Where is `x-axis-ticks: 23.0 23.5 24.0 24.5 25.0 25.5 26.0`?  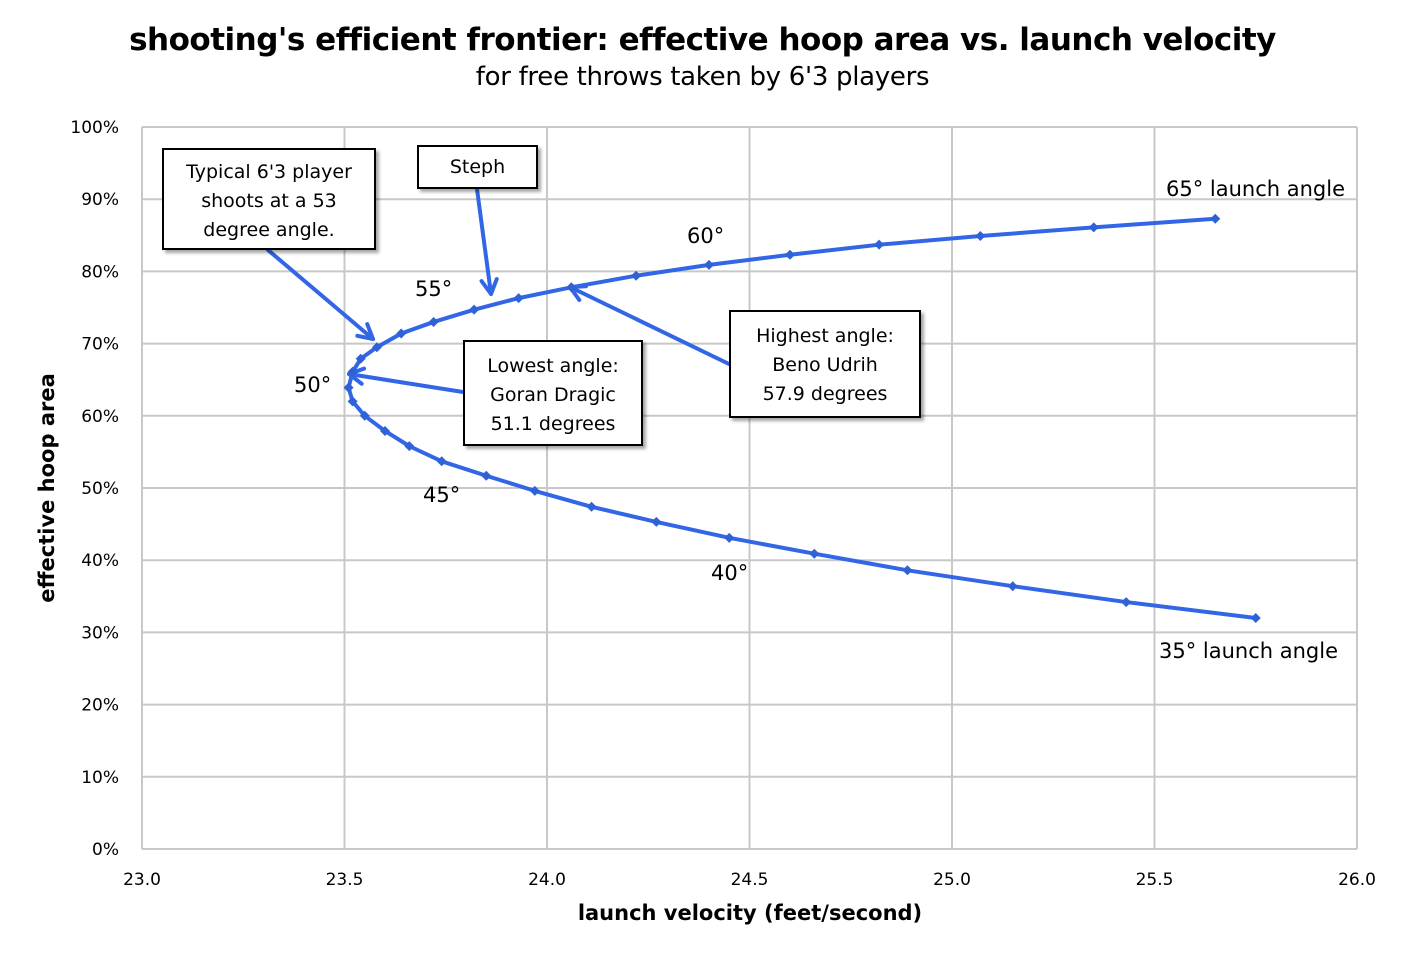 x-axis-ticks: 23.0 23.5 24.0 24.5 25.0 25.5 26.0 is located at coordinates (749, 880).